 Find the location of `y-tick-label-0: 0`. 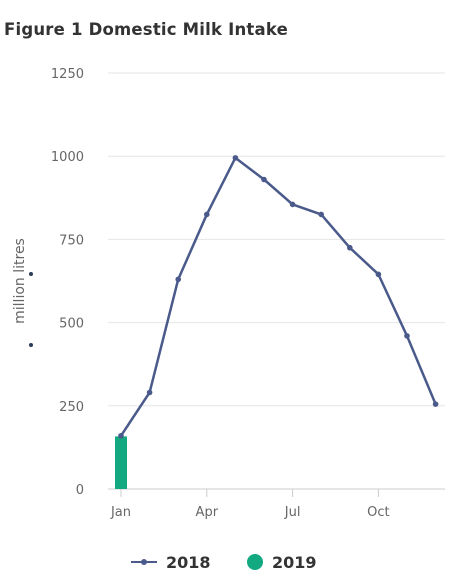

y-tick-label-0: 0 is located at coordinates (80, 490).